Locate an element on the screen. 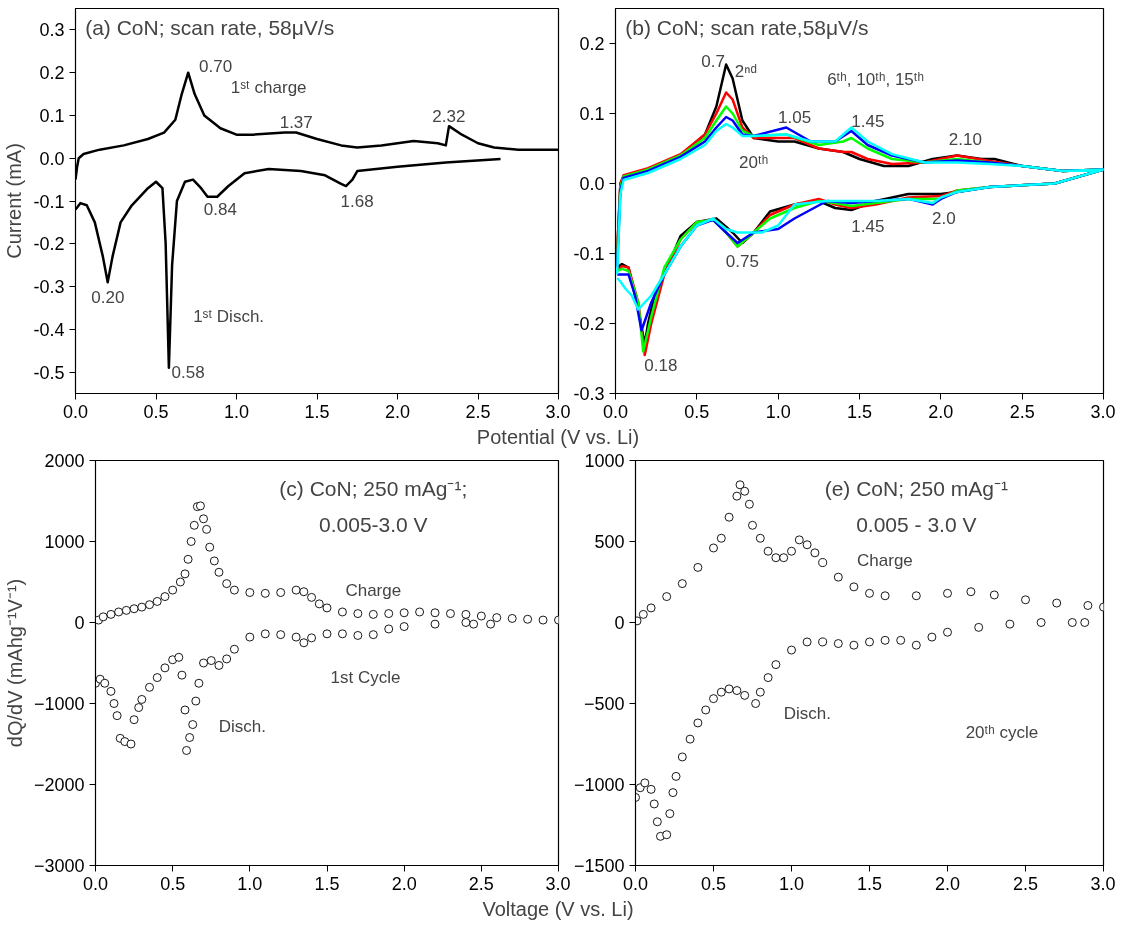 The height and width of the screenshot is (945, 1125). y-tick-label: 500 is located at coordinates (609, 542).